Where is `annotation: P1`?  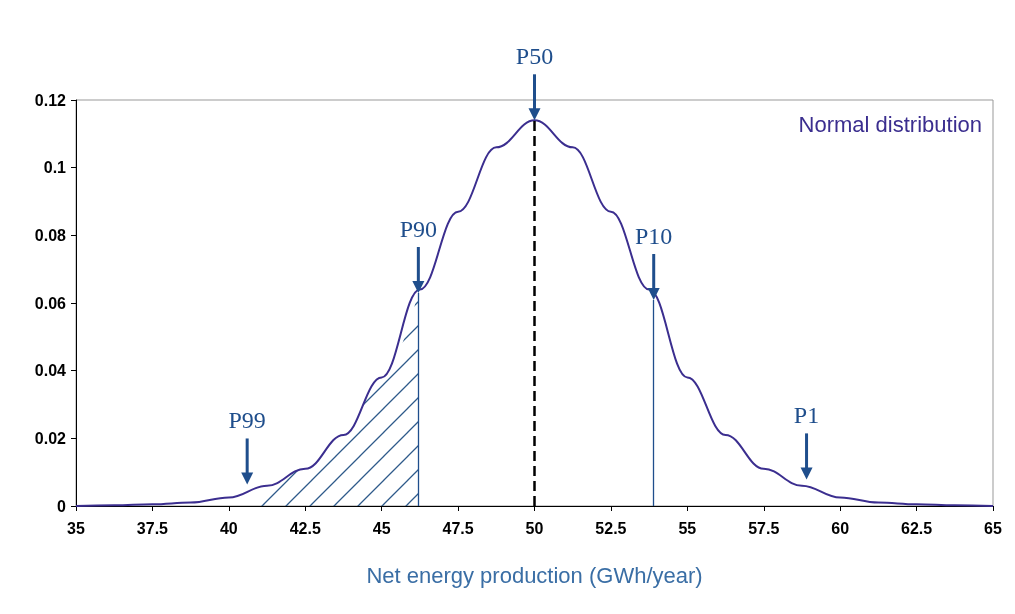 annotation: P1 is located at coordinates (806, 415).